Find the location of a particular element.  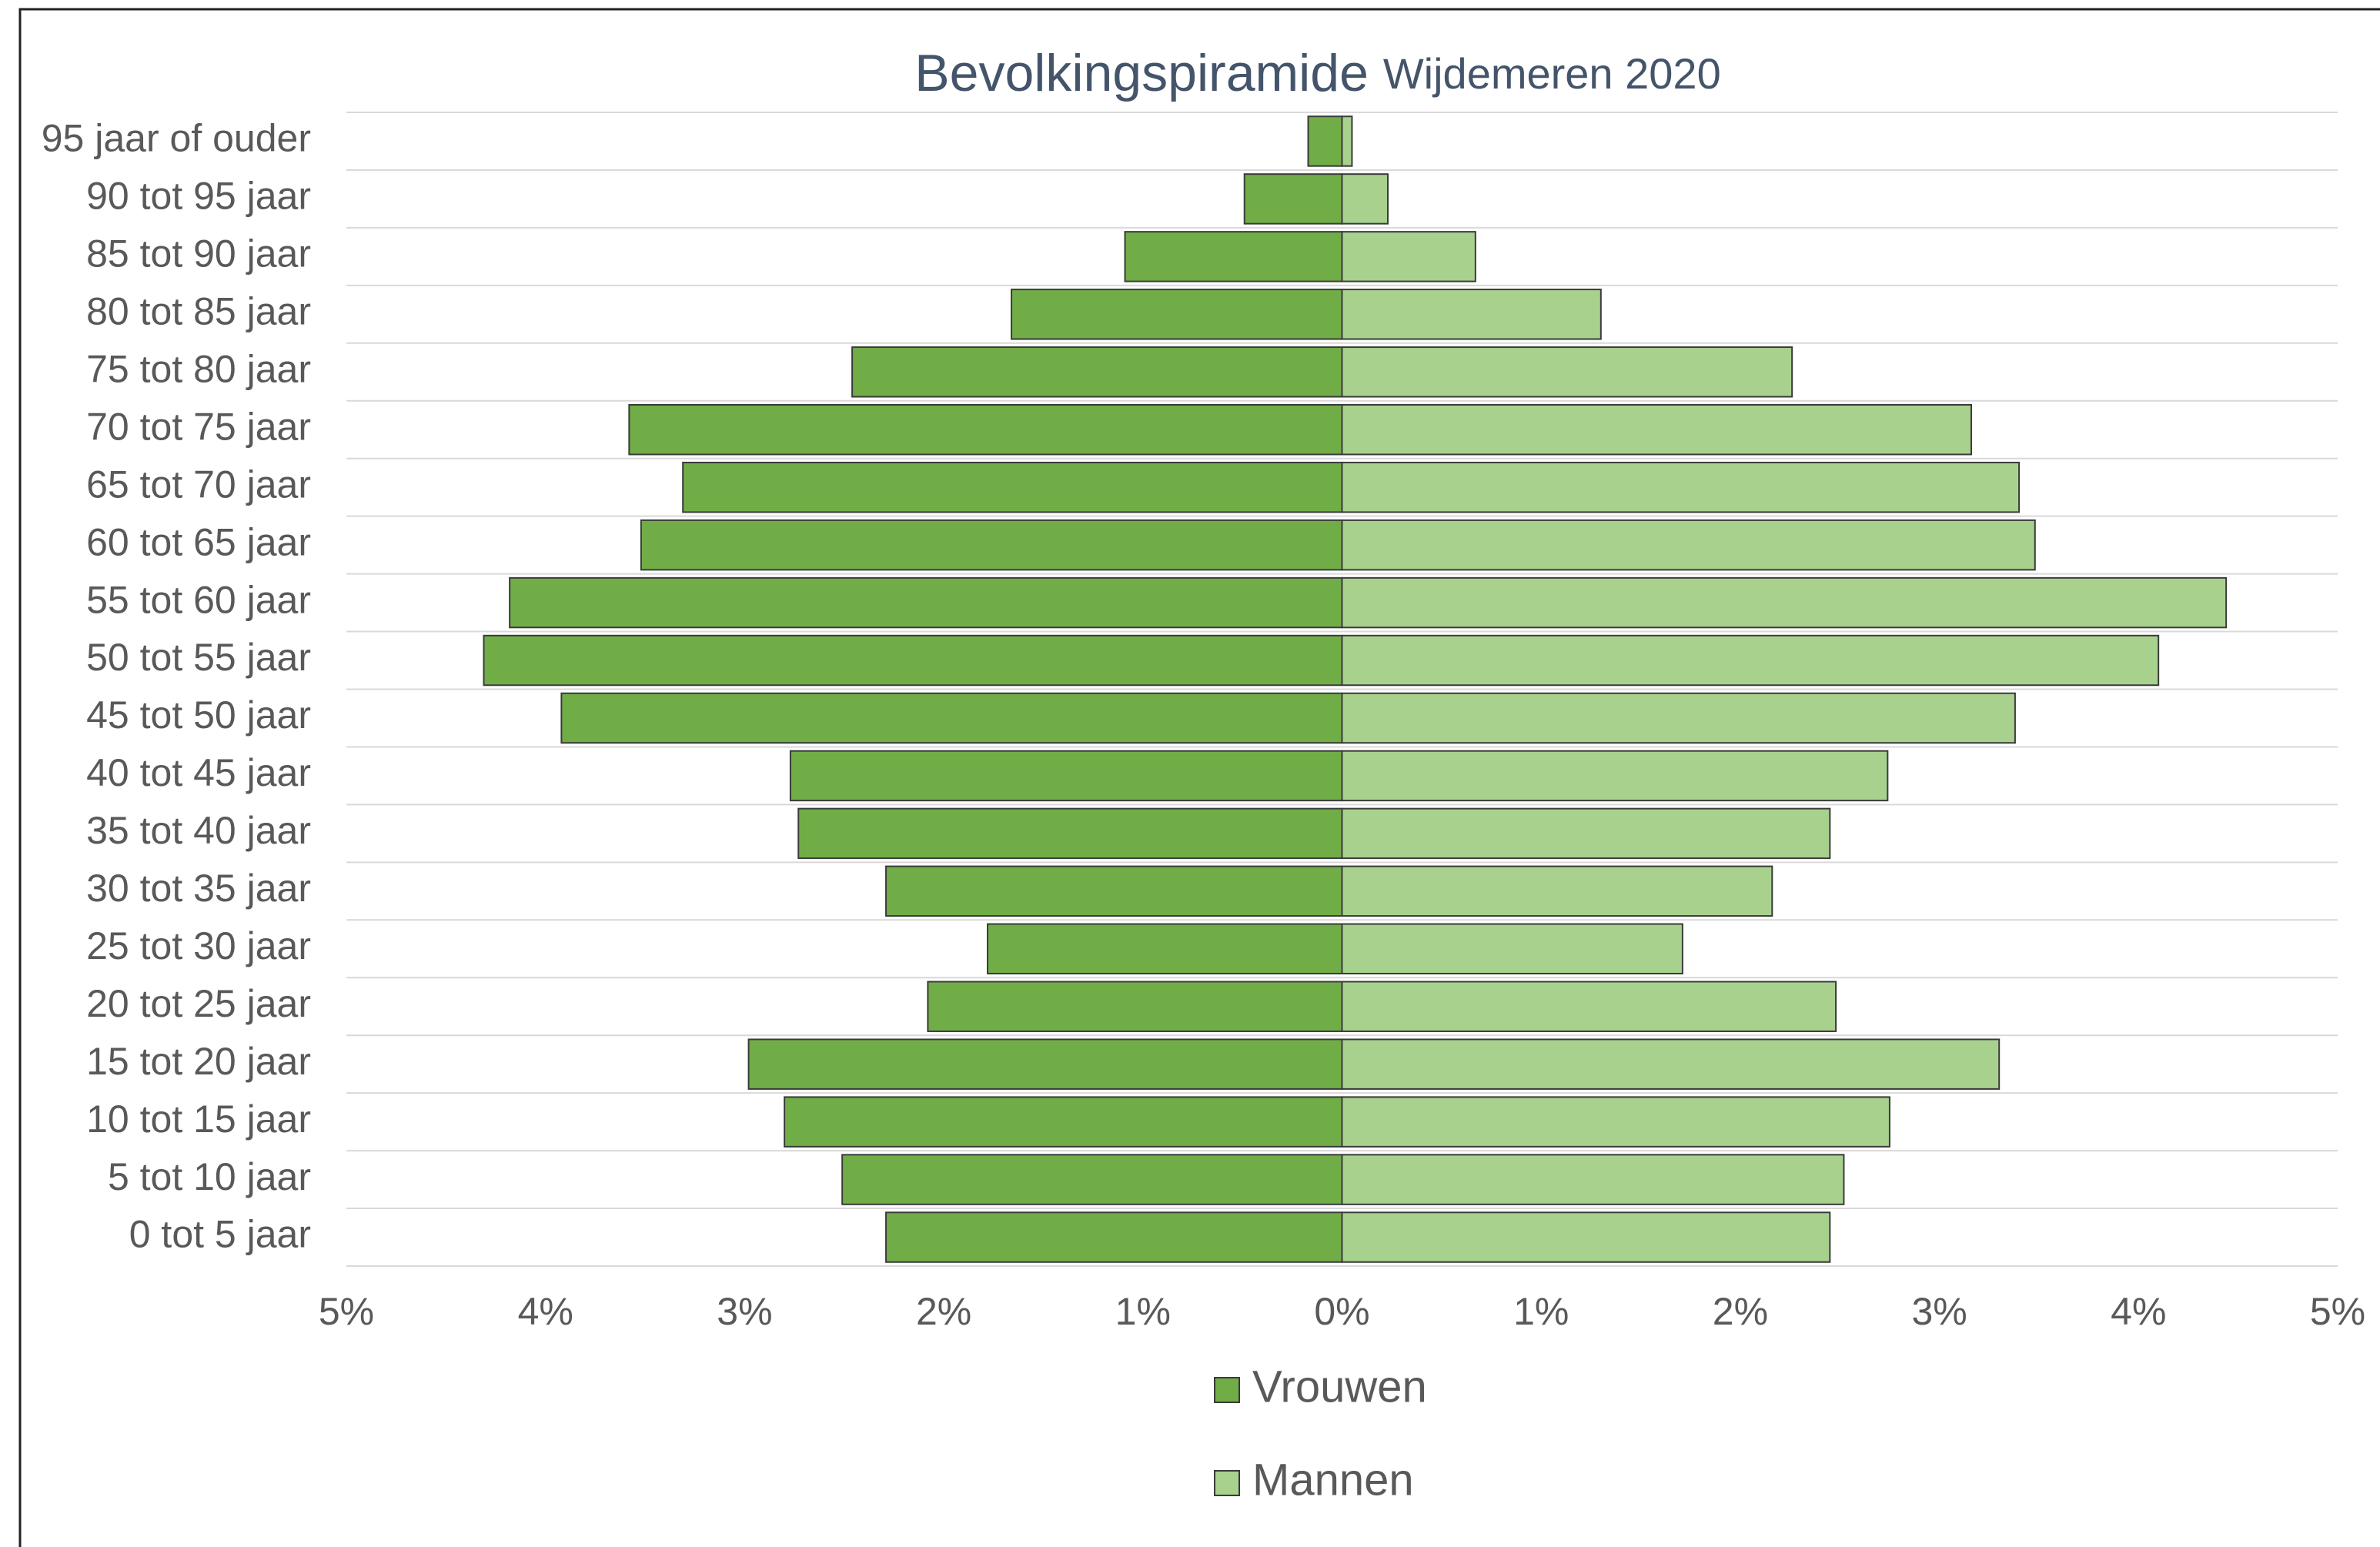

y-tick-label: 90 tot 95 jaar is located at coordinates (198, 196).